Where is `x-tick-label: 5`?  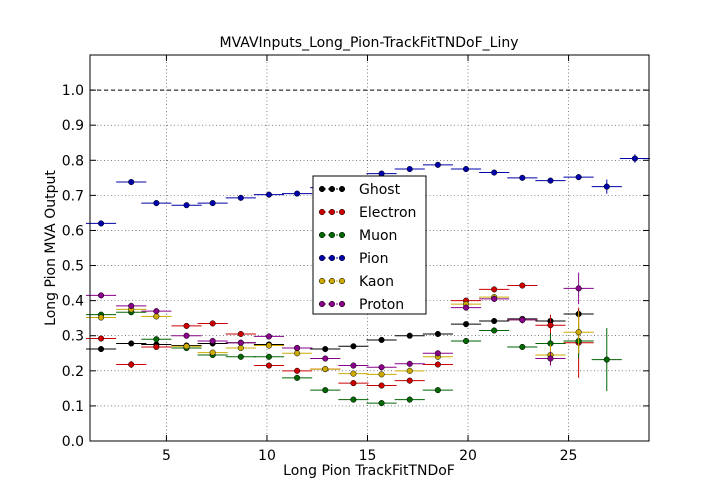 x-tick-label: 5 is located at coordinates (166, 456).